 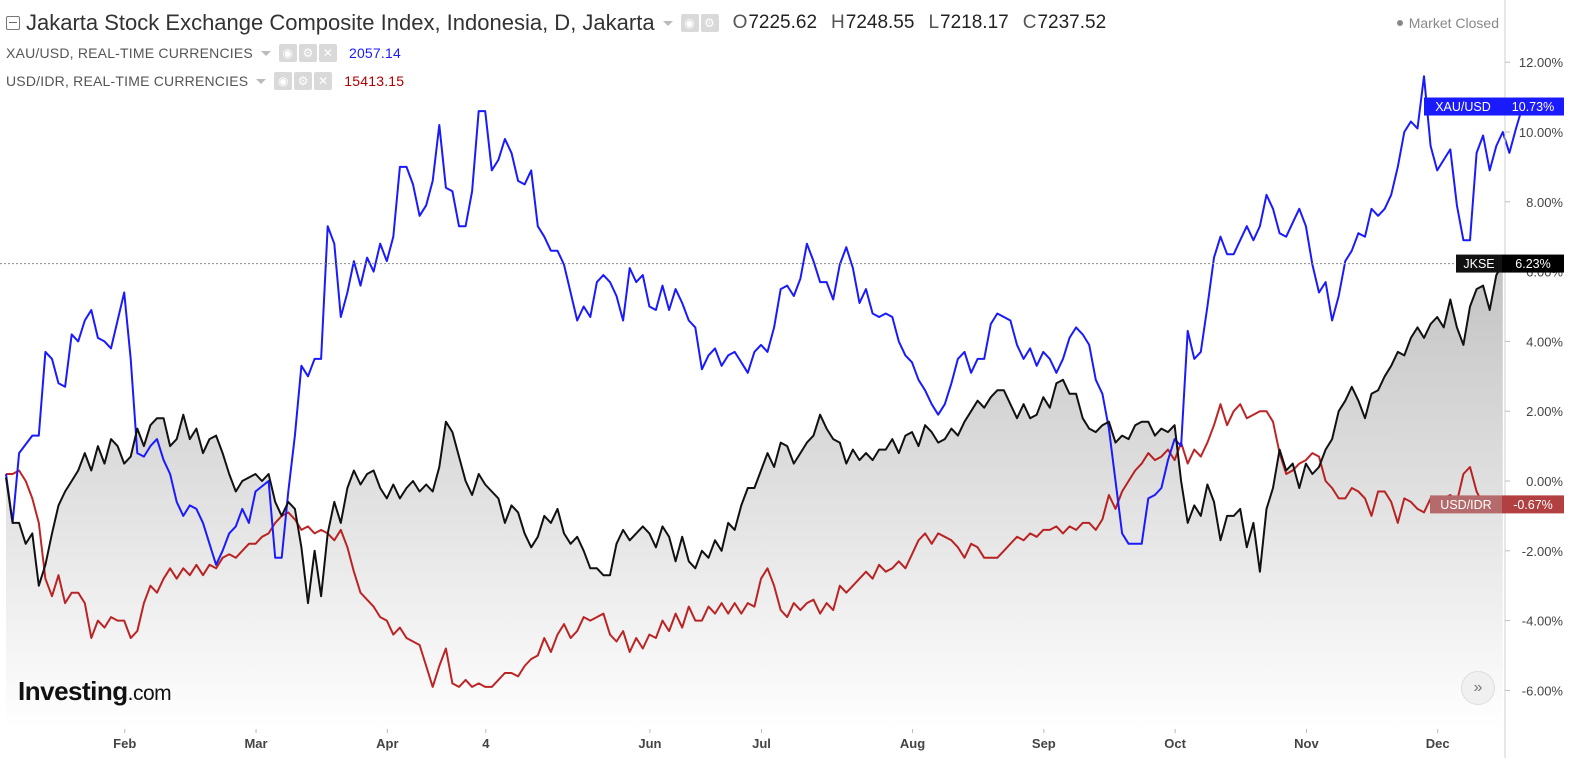 What do you see at coordinates (13, 23) in the screenshot?
I see `collapse-icon` at bounding box center [13, 23].